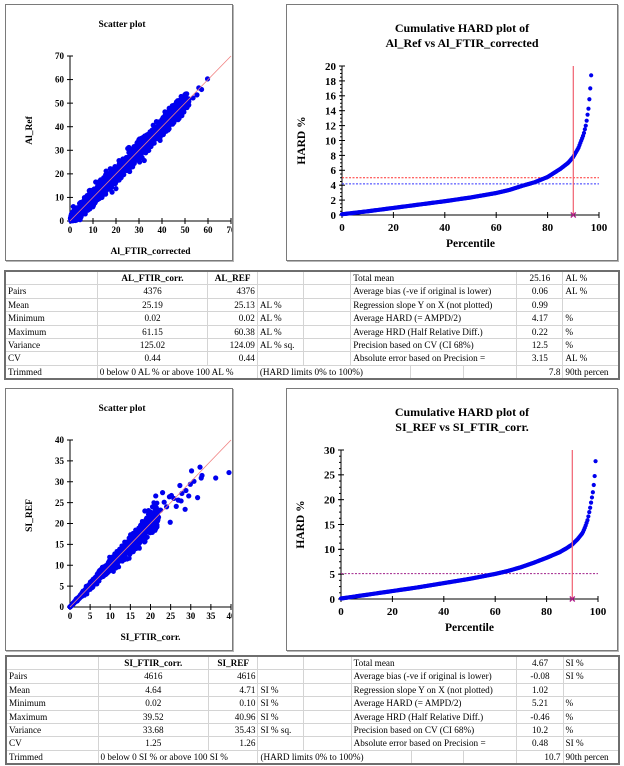 Image resolution: width=624 pixels, height=766 pixels. I want to click on table-cell: 25.13, so click(232, 305).